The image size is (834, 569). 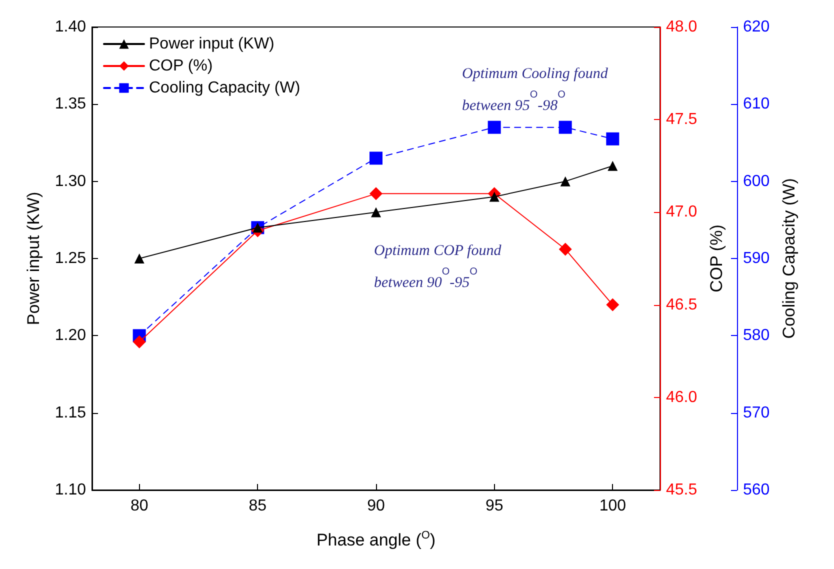 What do you see at coordinates (756, 27) in the screenshot?
I see `y3-tick-label: 620` at bounding box center [756, 27].